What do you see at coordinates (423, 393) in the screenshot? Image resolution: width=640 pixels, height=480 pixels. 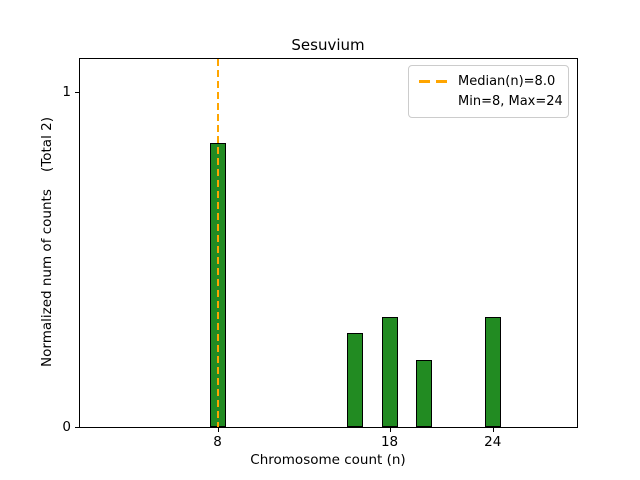 I see `bar-n20` at bounding box center [423, 393].